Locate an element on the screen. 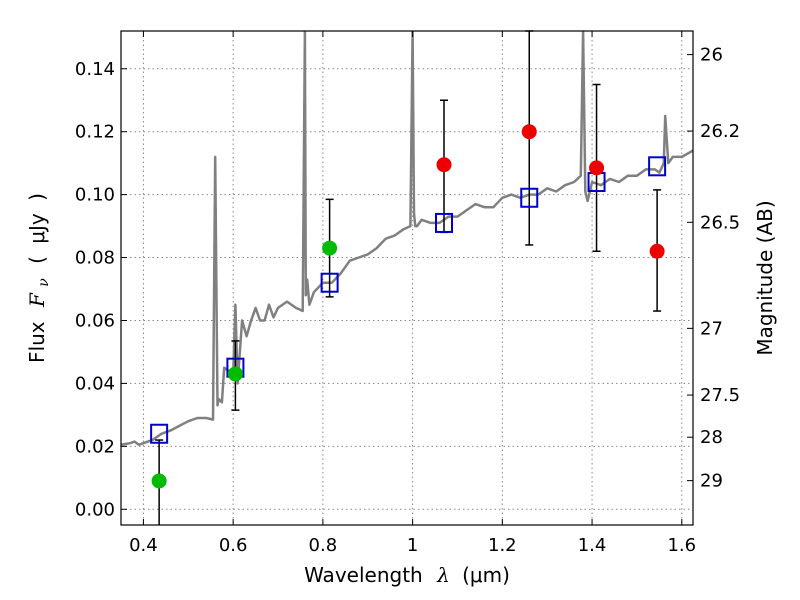 Image resolution: width=800 pixels, height=600 pixels. x-tick-label: 0.8 is located at coordinates (323, 545).